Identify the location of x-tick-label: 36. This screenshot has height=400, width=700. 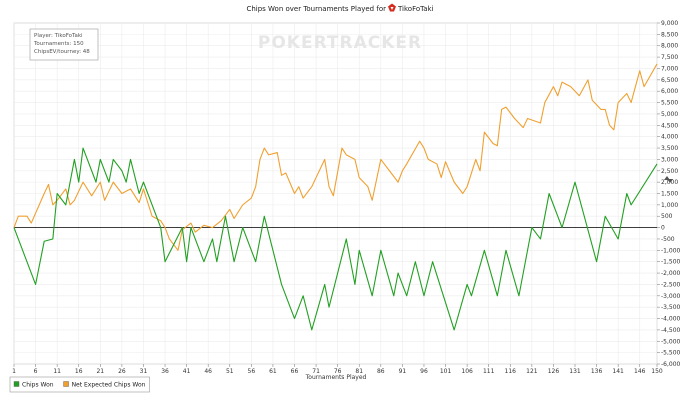
(165, 371).